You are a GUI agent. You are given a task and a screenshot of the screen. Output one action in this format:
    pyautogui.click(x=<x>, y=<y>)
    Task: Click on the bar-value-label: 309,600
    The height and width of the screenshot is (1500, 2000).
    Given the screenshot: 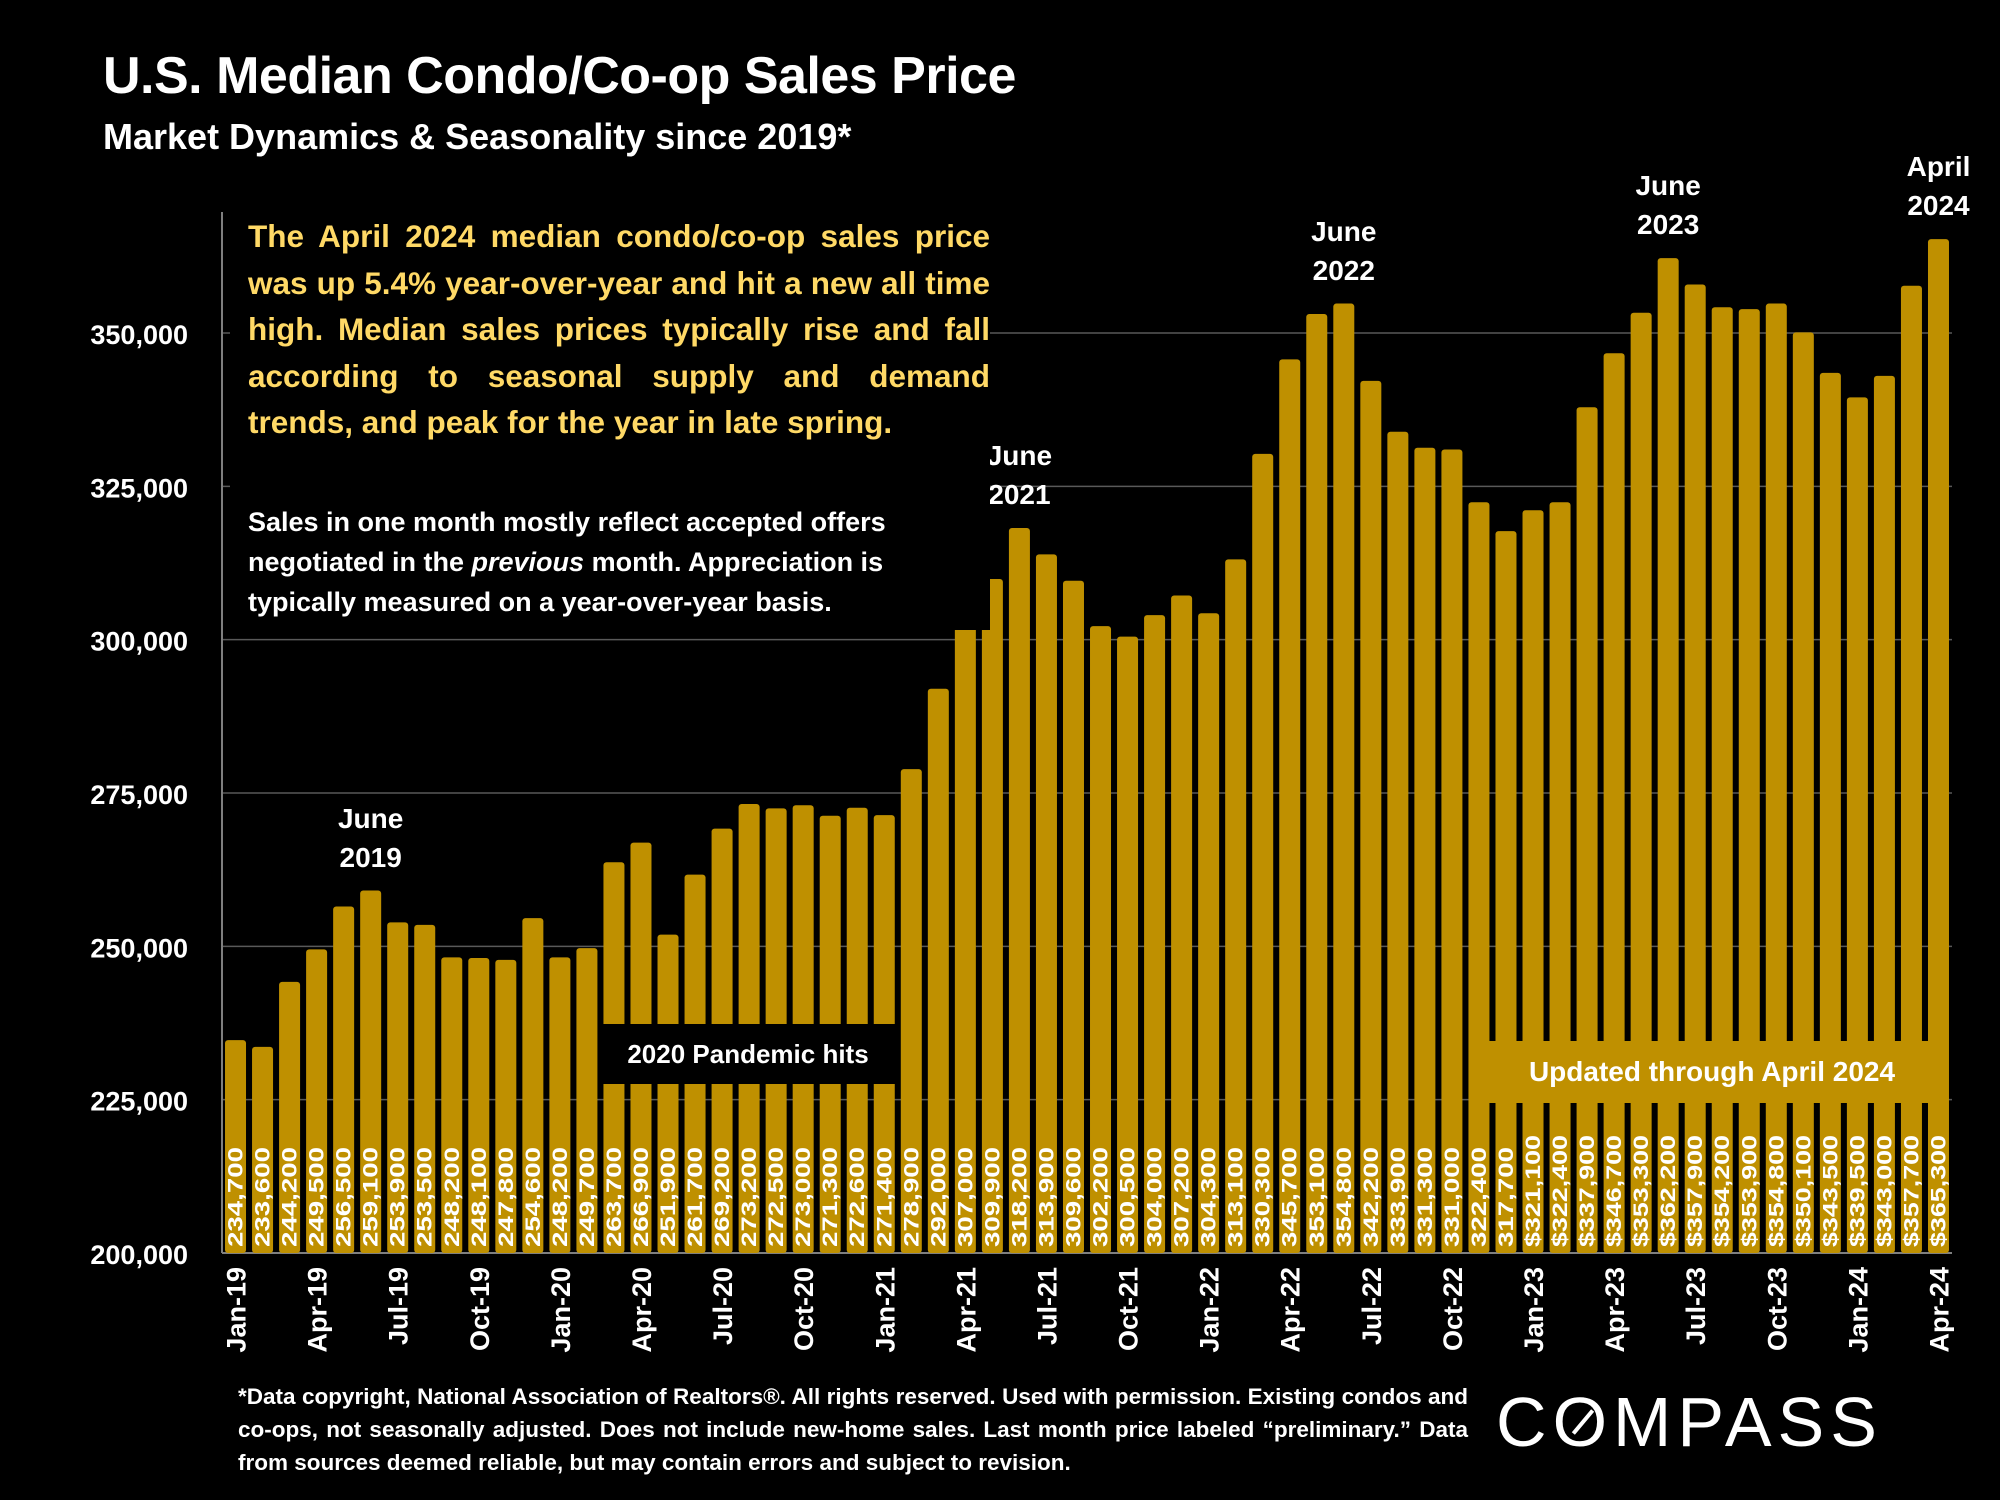 What is the action you would take?
    pyautogui.click(x=1073, y=1197)
    